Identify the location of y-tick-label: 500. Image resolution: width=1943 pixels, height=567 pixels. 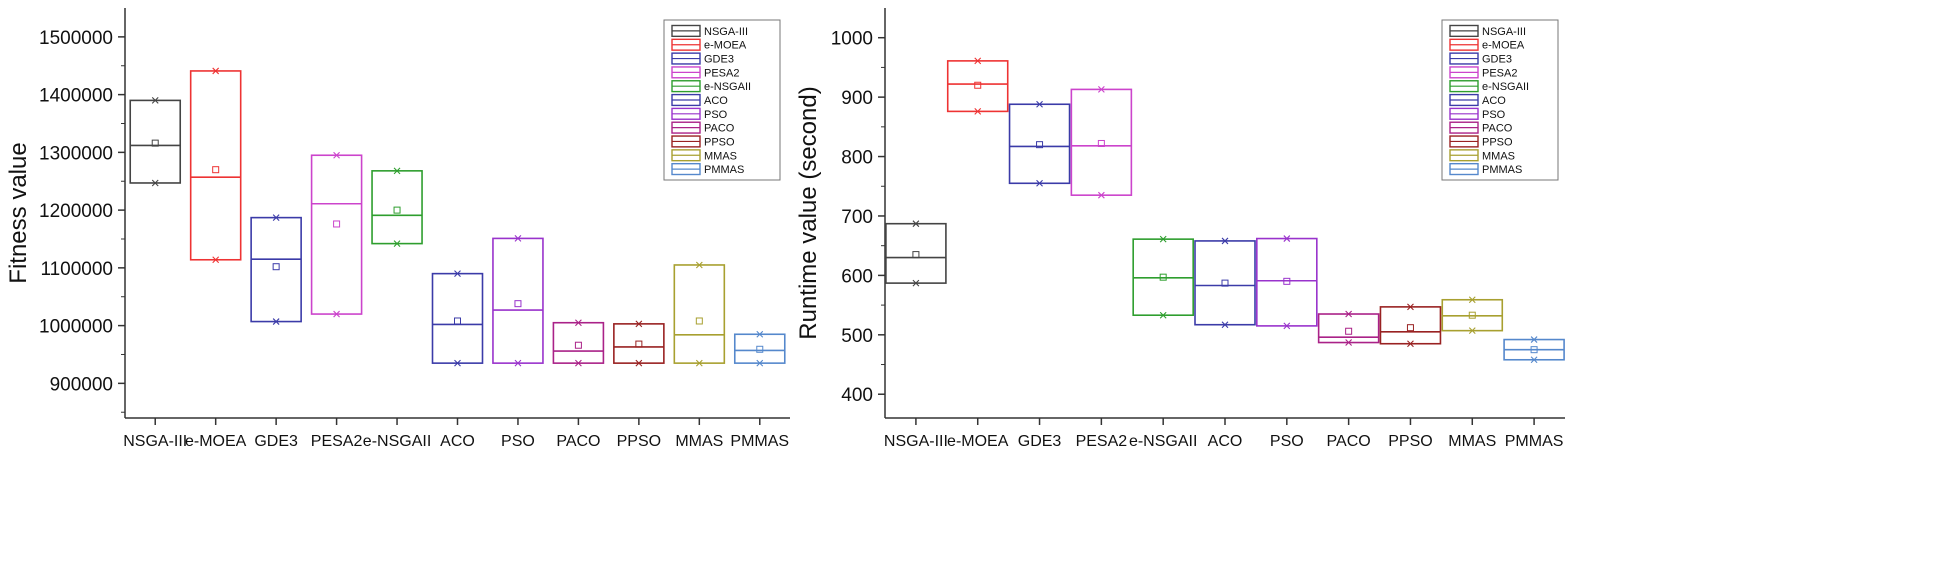
(857, 336).